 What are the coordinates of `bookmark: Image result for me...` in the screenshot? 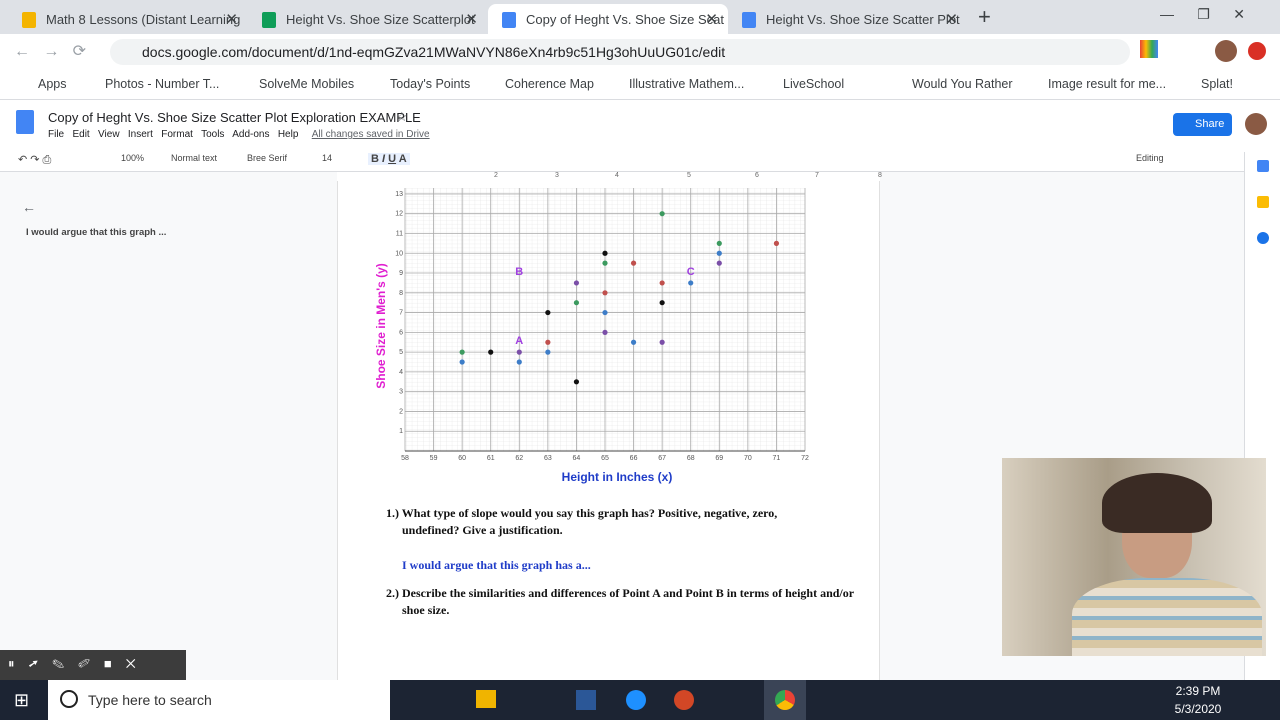 It's located at (1107, 84).